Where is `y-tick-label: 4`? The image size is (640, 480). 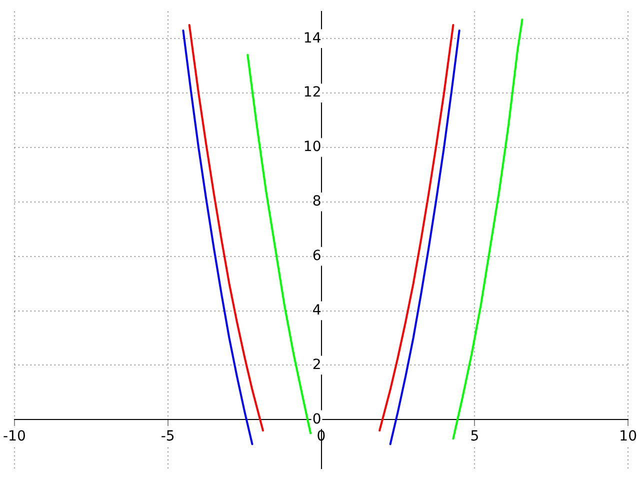
y-tick-label: 4 is located at coordinates (317, 310).